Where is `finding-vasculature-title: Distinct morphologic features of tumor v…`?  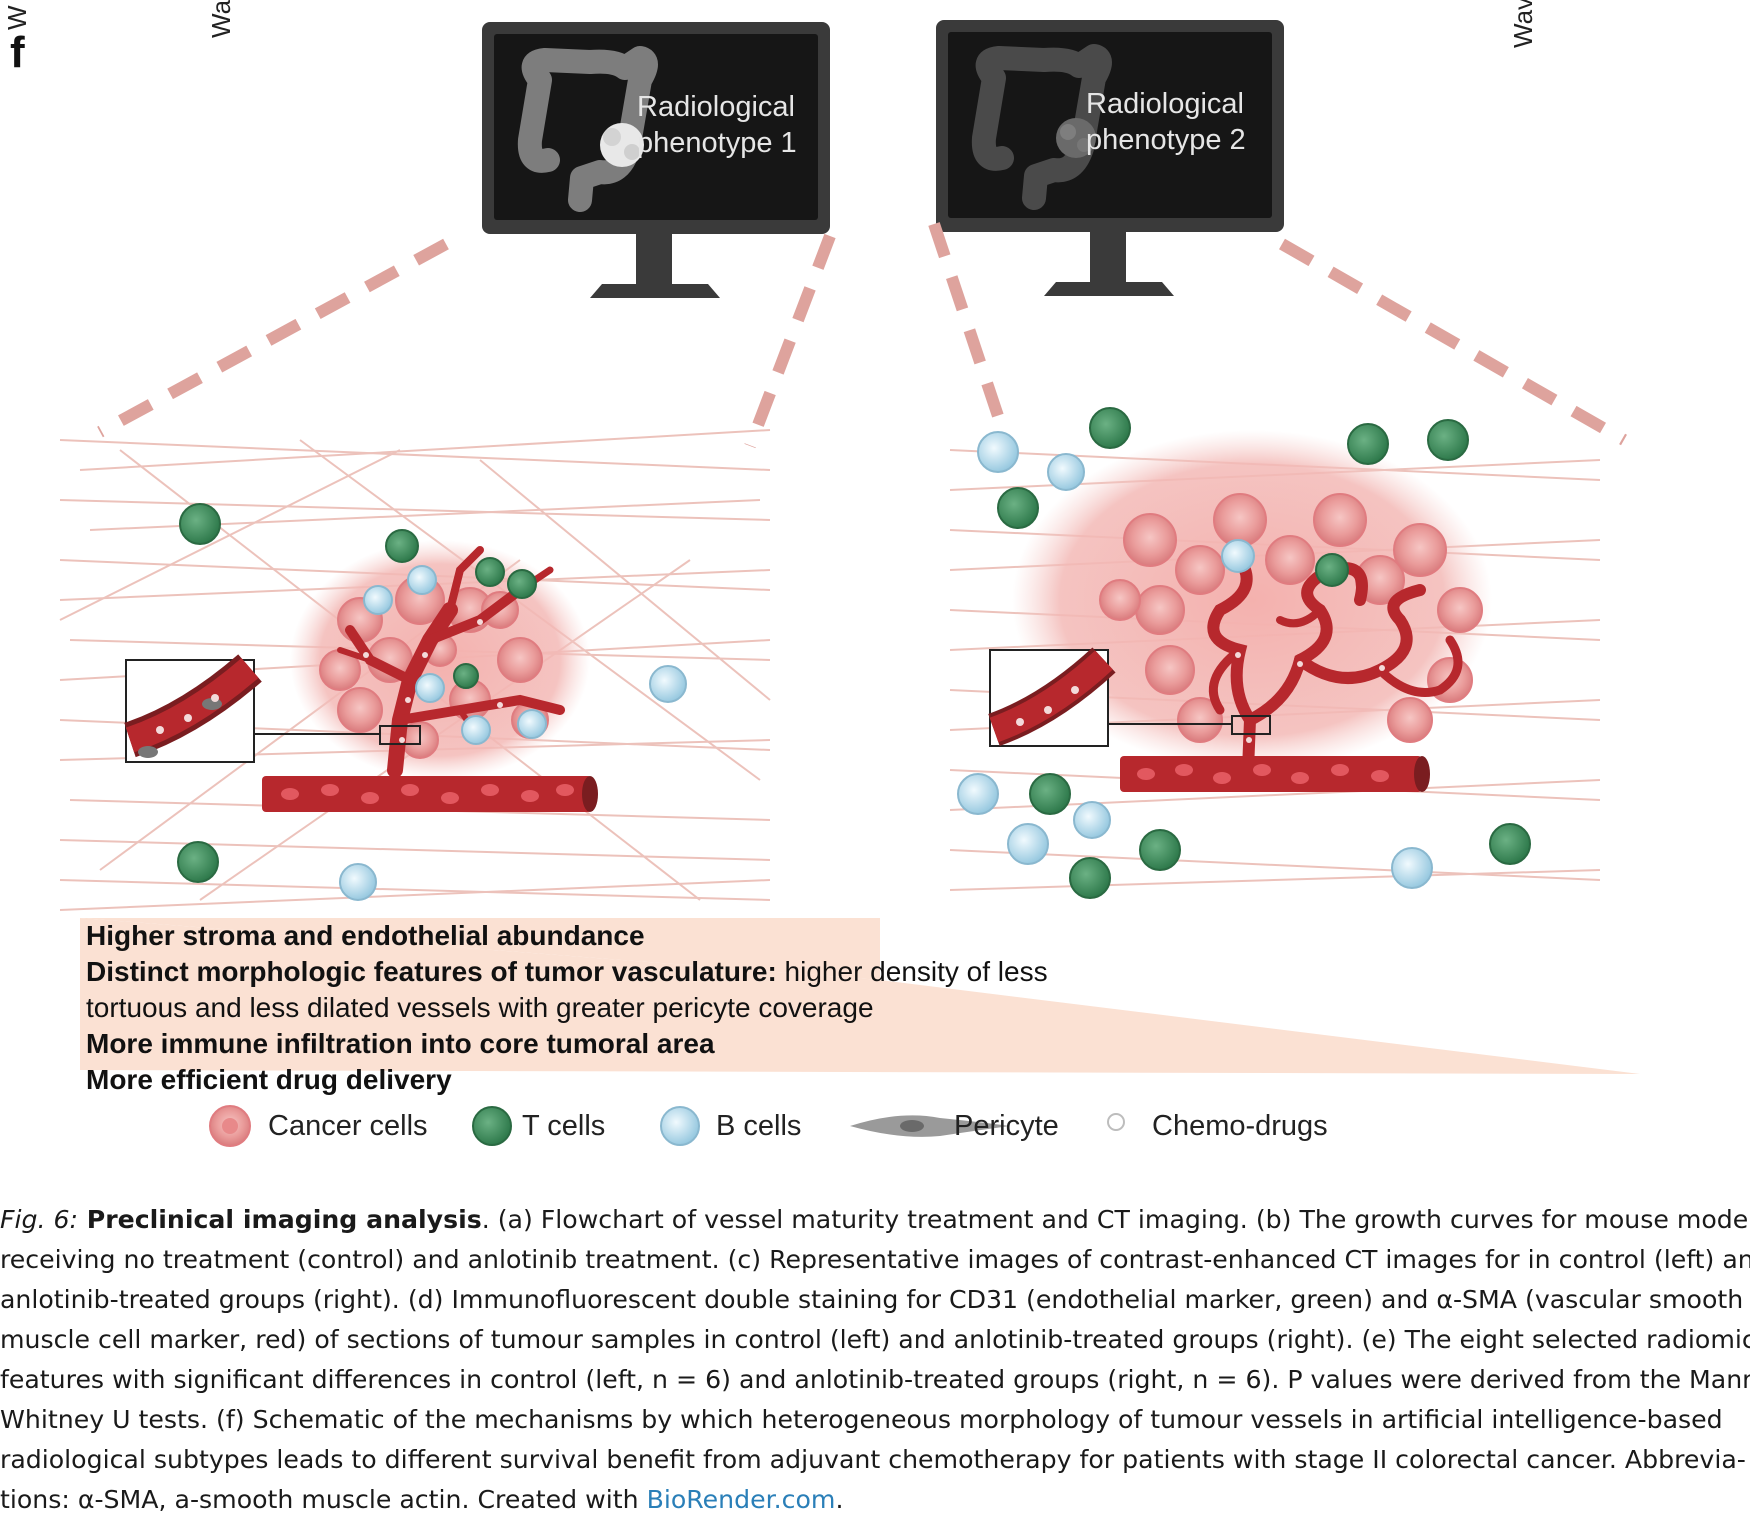 finding-vasculature-title: Distinct morphologic features of tumor v… is located at coordinates (431, 971).